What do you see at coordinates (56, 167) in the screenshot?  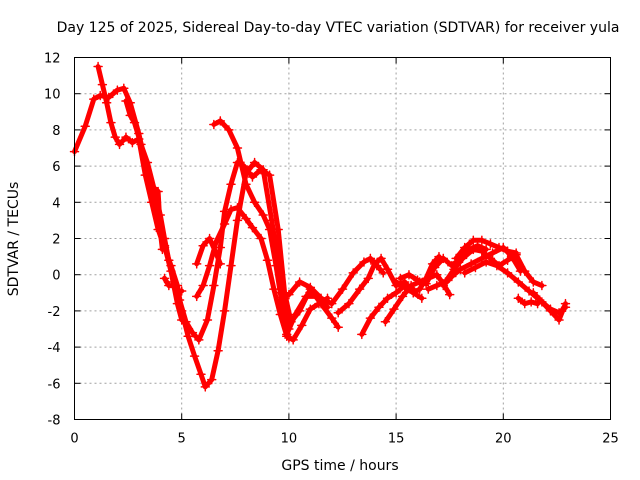 I see `y-tick-label: 6` at bounding box center [56, 167].